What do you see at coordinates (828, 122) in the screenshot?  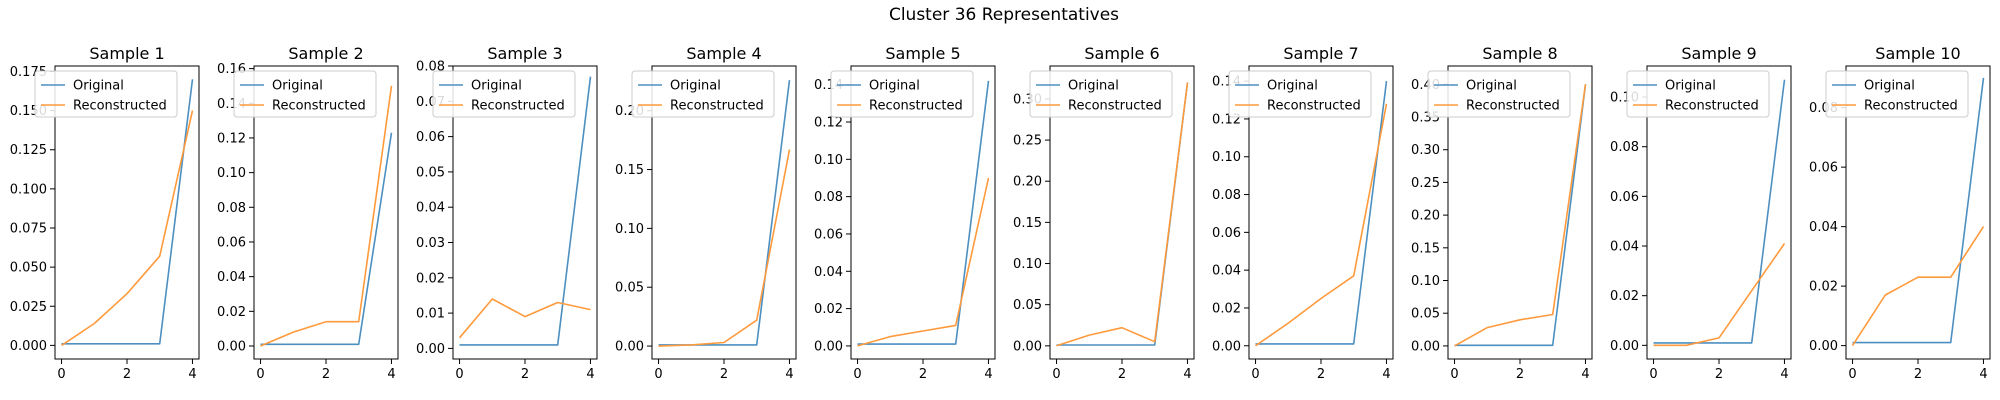 I see `y-tick-label: 0.12` at bounding box center [828, 122].